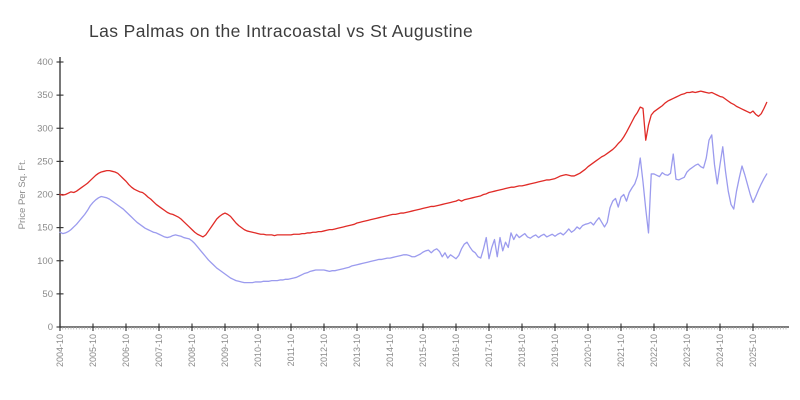 The height and width of the screenshot is (400, 800). What do you see at coordinates (22, 195) in the screenshot?
I see `y-axis-title: Price Per Sq. Ft.` at bounding box center [22, 195].